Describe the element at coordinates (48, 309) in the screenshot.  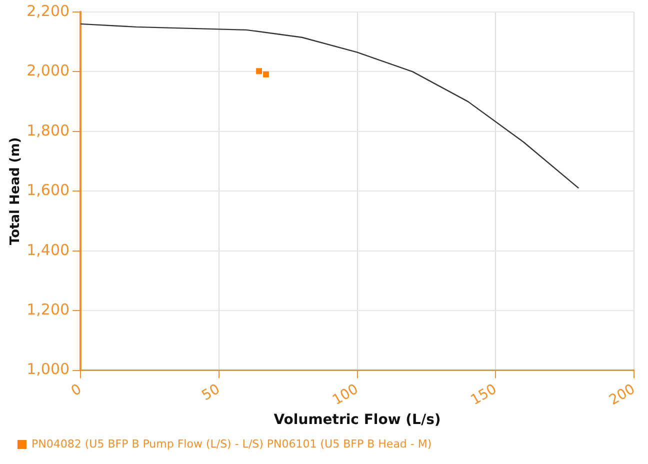
I see `y-tick-label: 1,200` at that location.